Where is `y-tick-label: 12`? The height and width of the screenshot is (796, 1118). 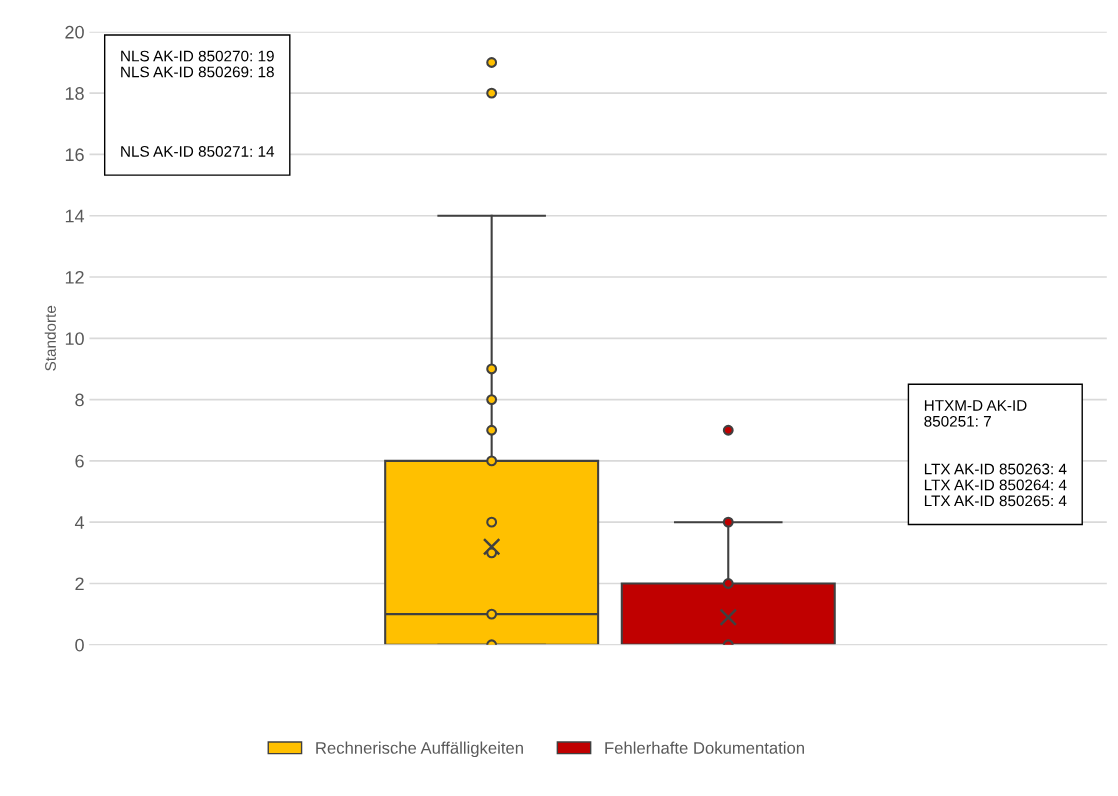
y-tick-label: 12 is located at coordinates (74, 277).